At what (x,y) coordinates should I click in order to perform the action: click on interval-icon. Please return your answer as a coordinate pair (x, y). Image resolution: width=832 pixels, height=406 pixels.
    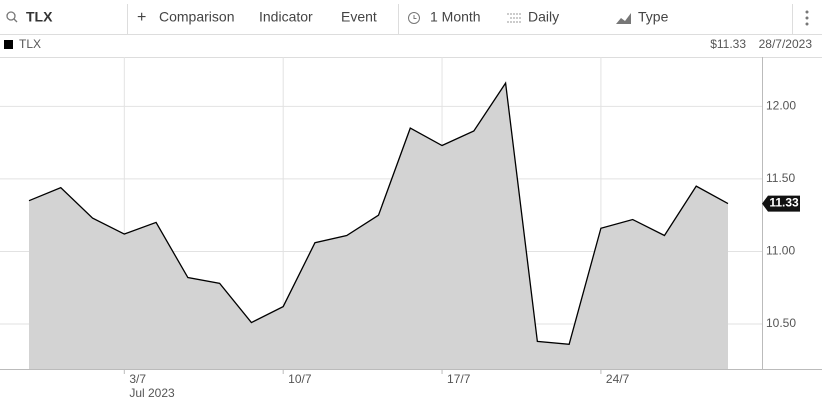
    Looking at the image, I should click on (514, 18).